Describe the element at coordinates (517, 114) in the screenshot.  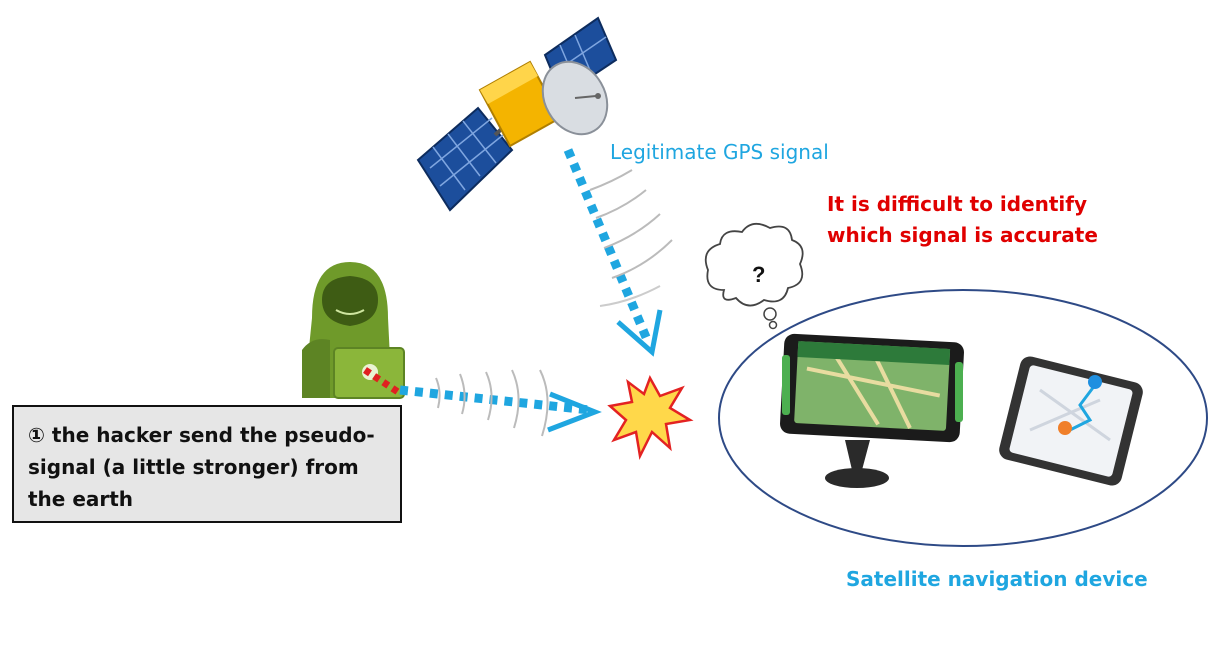
I see `satellite-icon` at that location.